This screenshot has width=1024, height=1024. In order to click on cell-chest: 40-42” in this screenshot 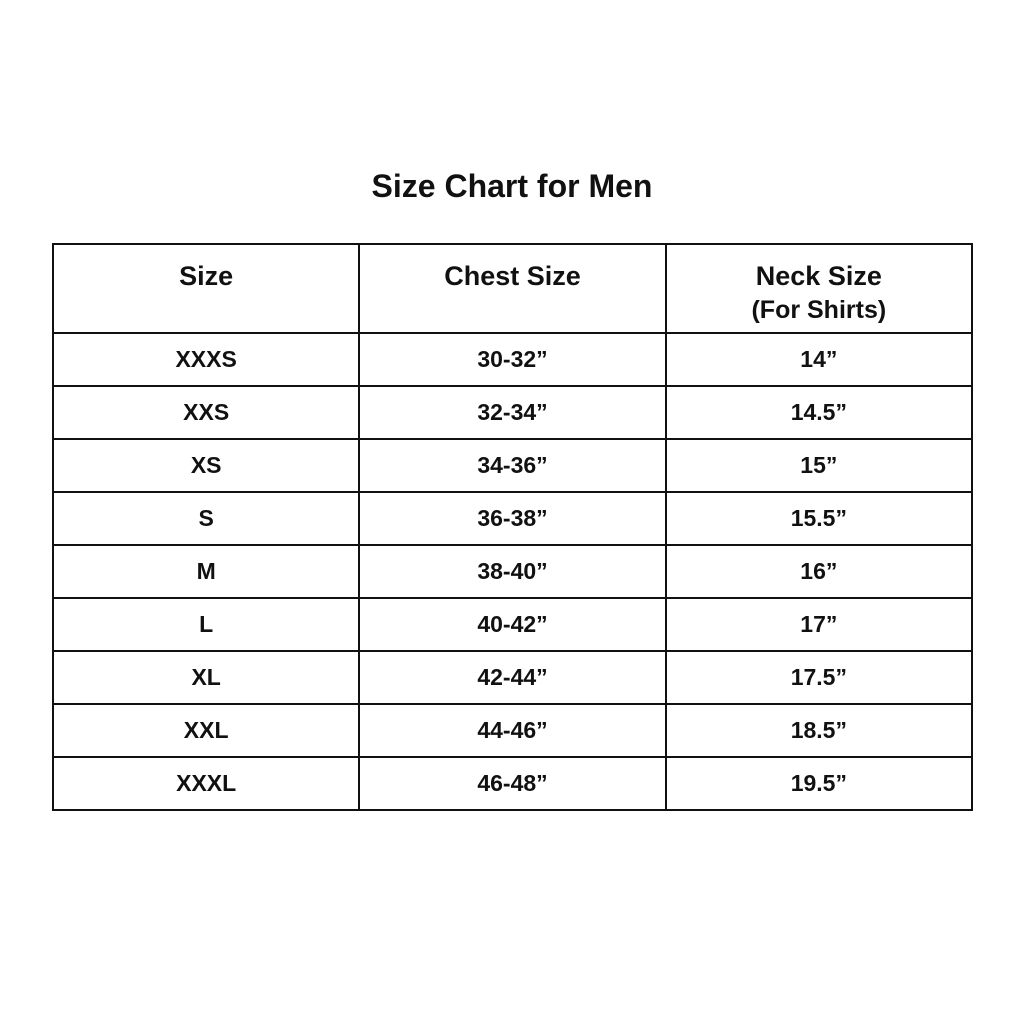, I will do `click(512, 624)`.